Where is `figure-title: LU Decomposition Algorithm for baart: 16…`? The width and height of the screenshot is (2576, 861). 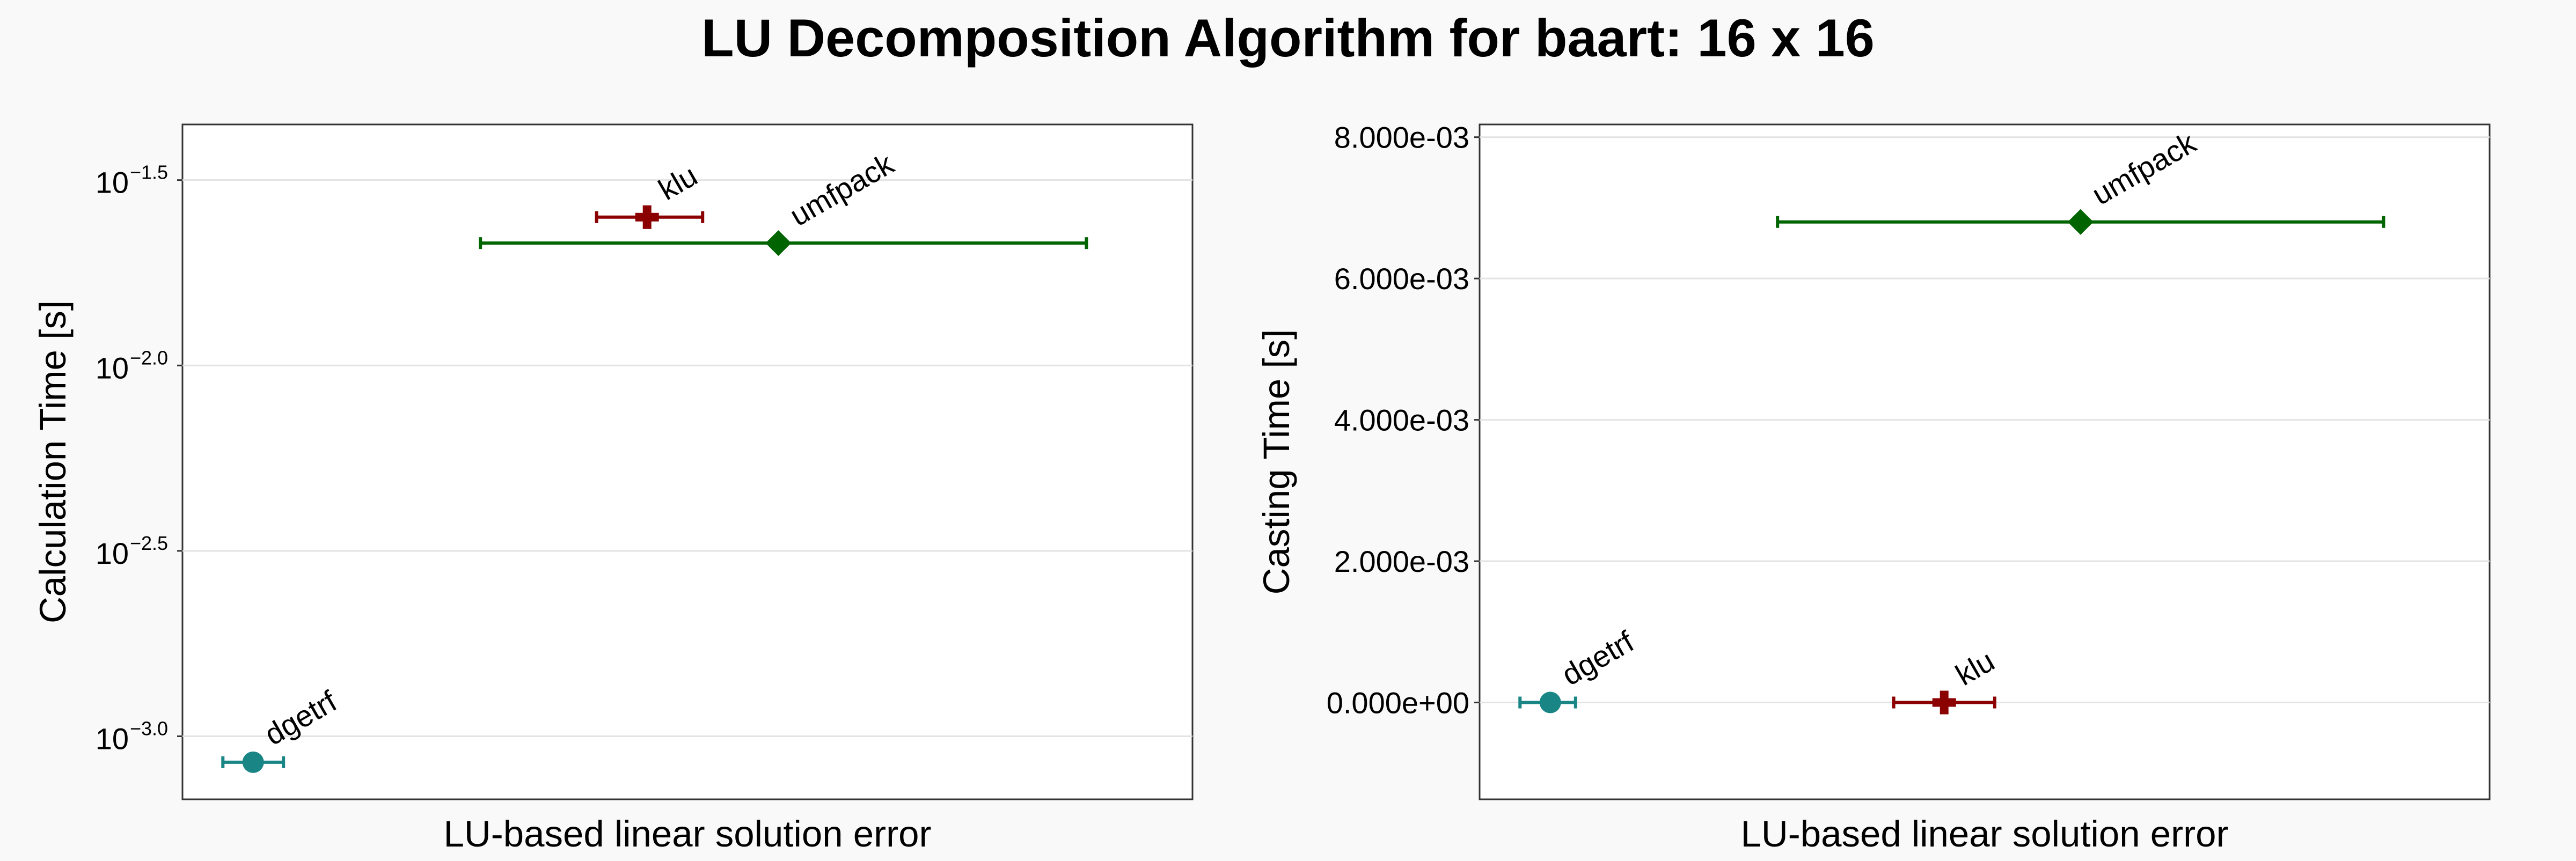 figure-title: LU Decomposition Algorithm for baart: 16… is located at coordinates (1288, 38).